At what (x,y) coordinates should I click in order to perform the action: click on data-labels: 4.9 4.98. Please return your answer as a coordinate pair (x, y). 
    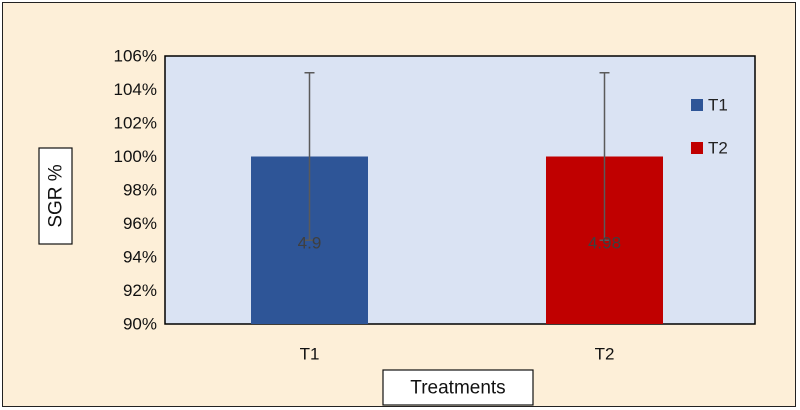
    Looking at the image, I should click on (459, 243).